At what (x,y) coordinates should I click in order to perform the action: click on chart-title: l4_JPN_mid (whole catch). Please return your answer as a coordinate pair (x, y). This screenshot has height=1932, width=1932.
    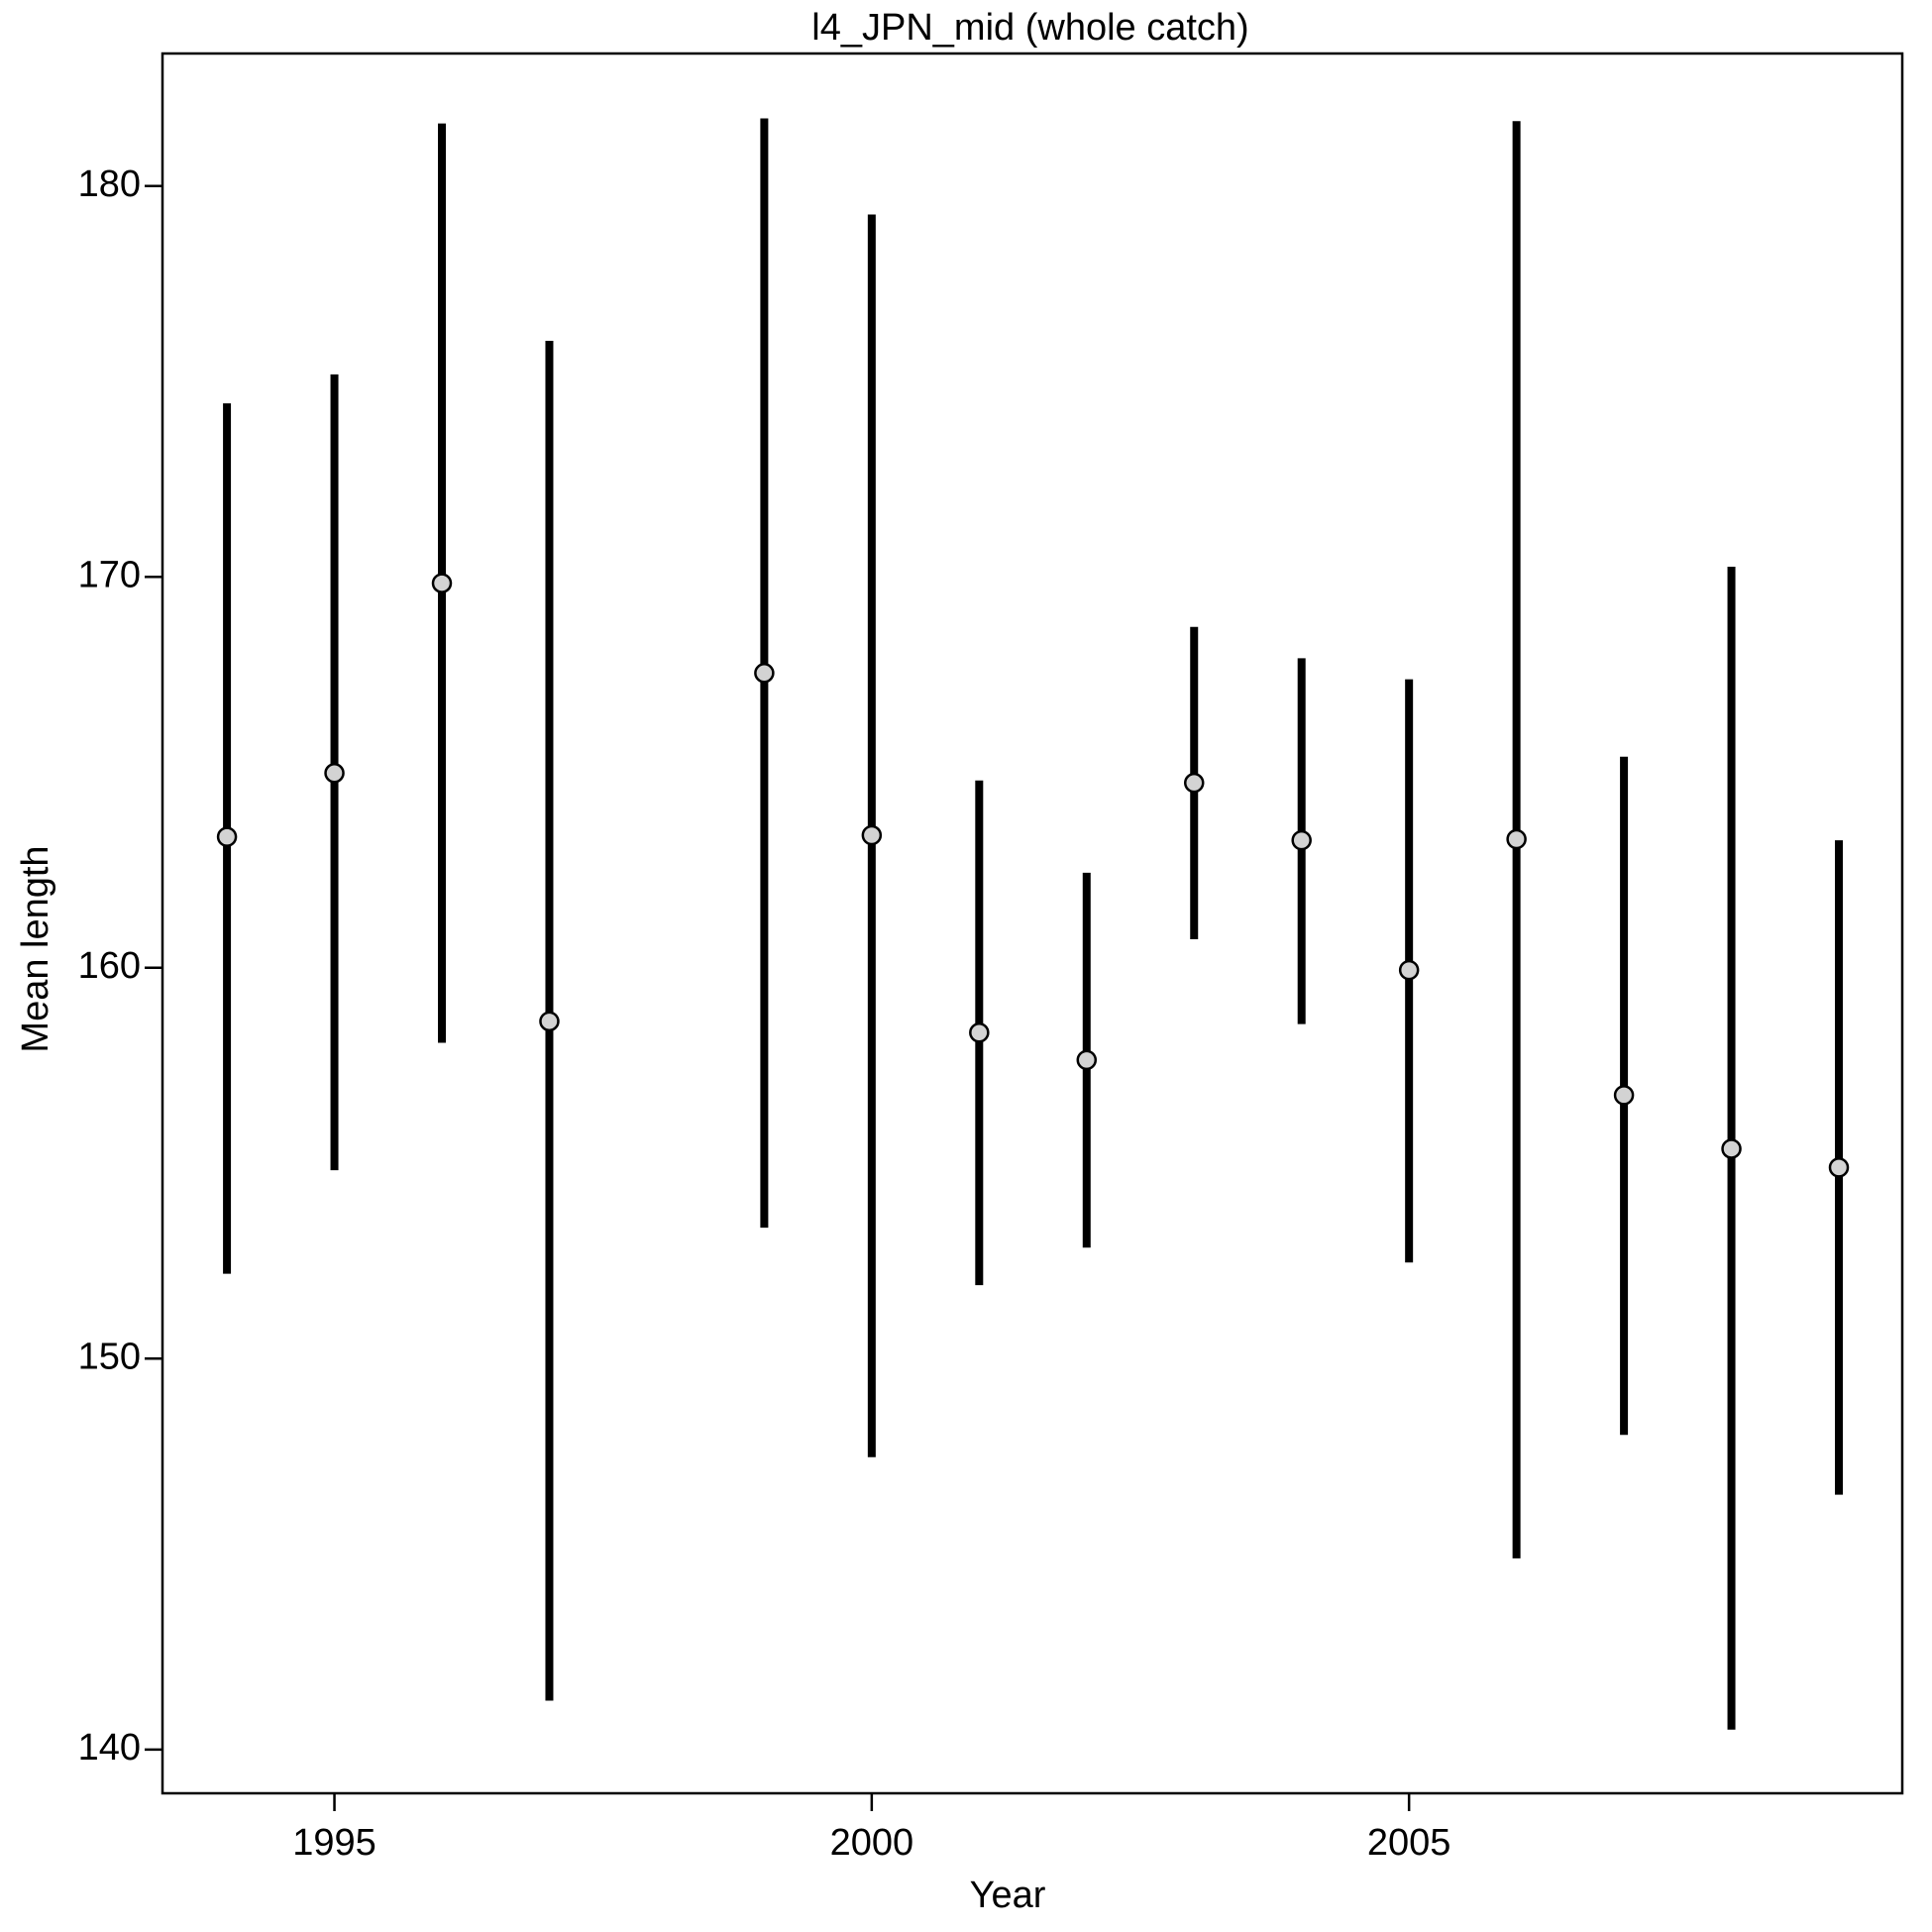
    Looking at the image, I should click on (1029, 28).